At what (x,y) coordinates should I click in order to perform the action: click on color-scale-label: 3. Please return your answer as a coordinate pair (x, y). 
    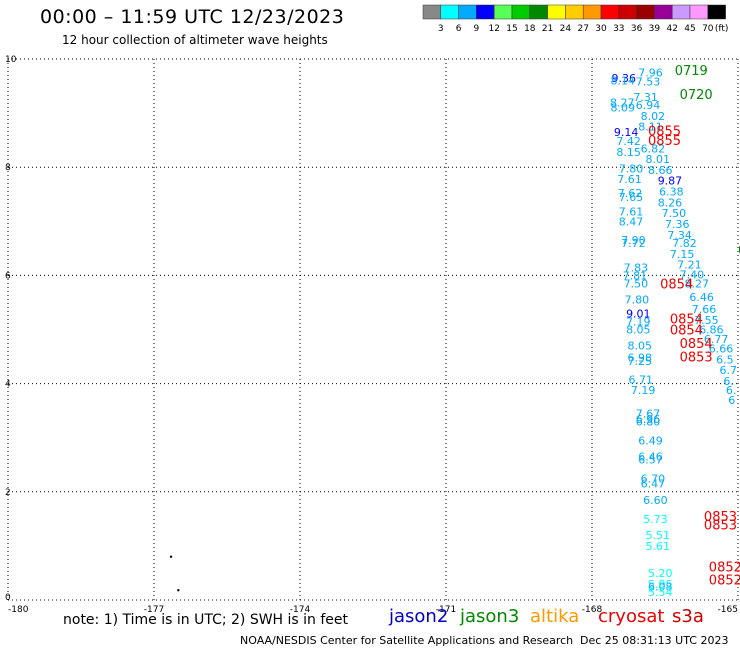
    Looking at the image, I should click on (441, 29).